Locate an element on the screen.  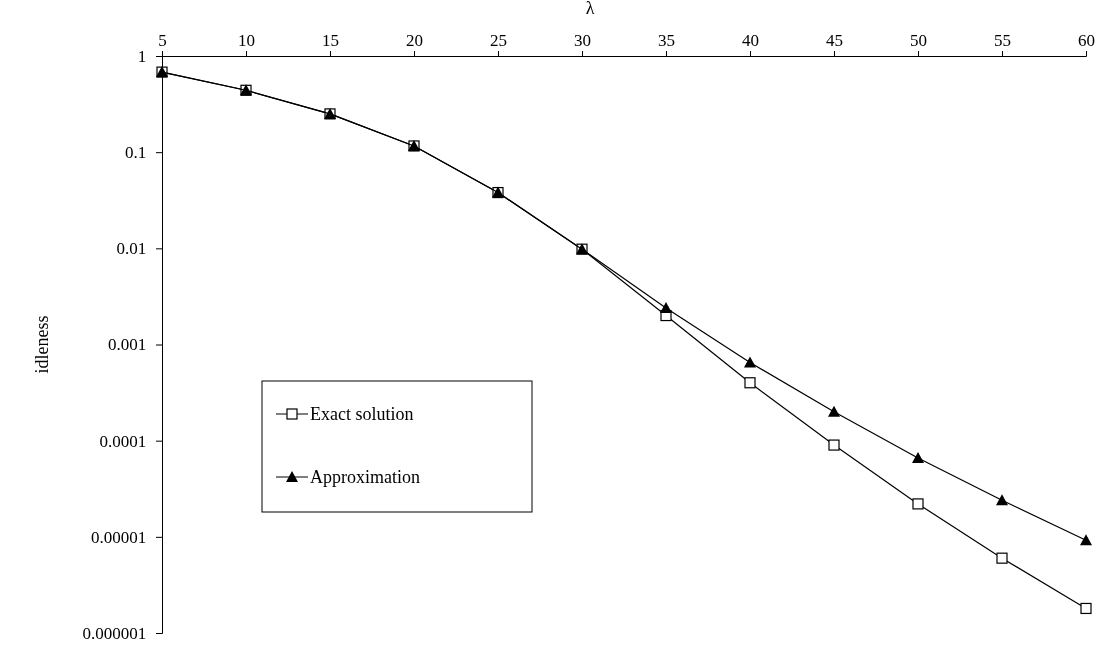
x-tick-label: 20 is located at coordinates (414, 41).